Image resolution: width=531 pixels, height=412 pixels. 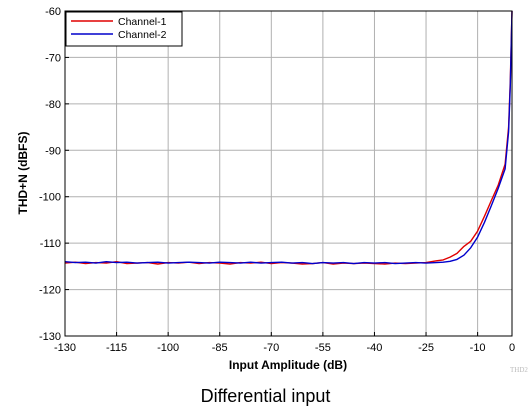 What do you see at coordinates (220, 348) in the screenshot?
I see `x-tick-label: -85` at bounding box center [220, 348].